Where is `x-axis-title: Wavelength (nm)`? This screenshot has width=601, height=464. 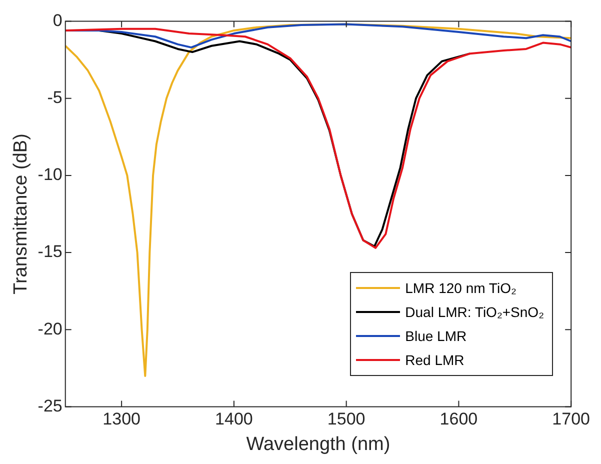
x-axis-title: Wavelength (nm) is located at coordinates (318, 444).